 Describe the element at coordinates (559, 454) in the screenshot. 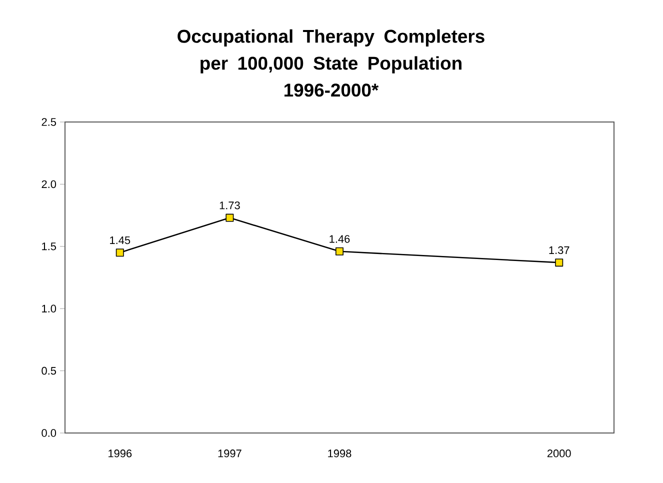

I see `x-tick-label: 2000` at that location.